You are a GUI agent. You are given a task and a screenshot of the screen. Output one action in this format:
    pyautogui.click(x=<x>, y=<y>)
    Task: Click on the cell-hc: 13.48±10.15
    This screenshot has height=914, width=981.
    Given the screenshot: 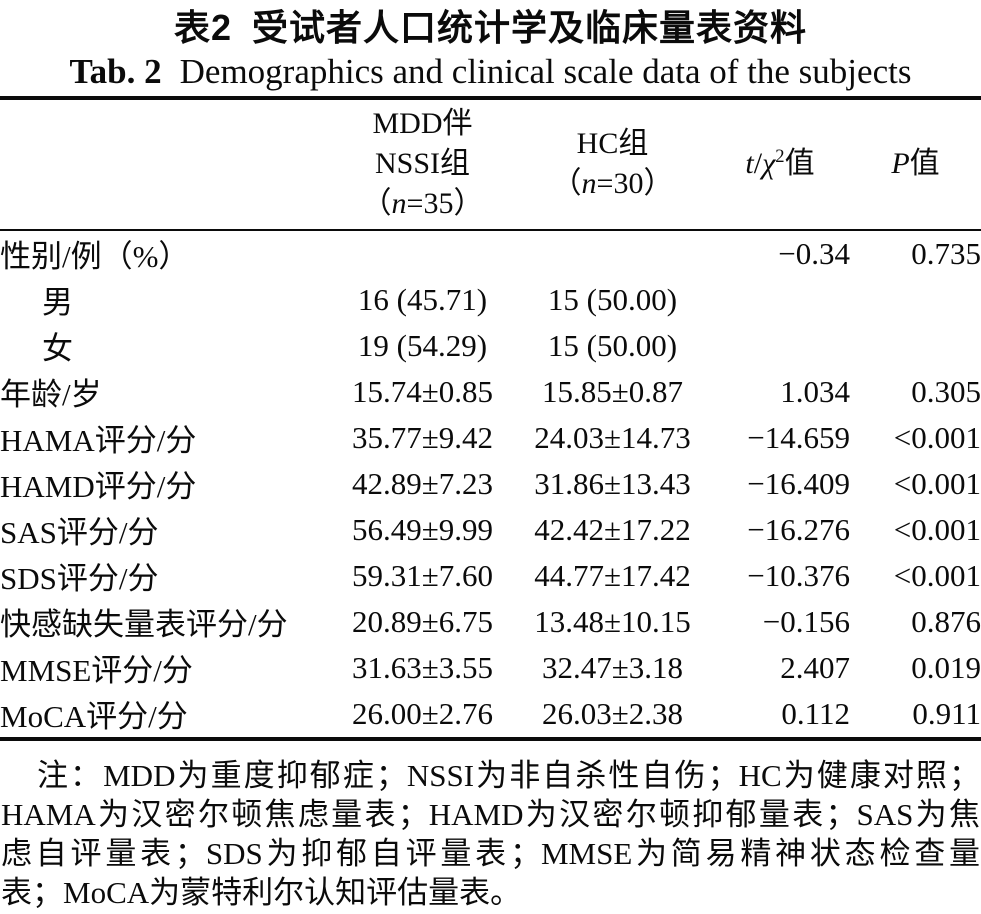 What is the action you would take?
    pyautogui.click(x=612, y=621)
    